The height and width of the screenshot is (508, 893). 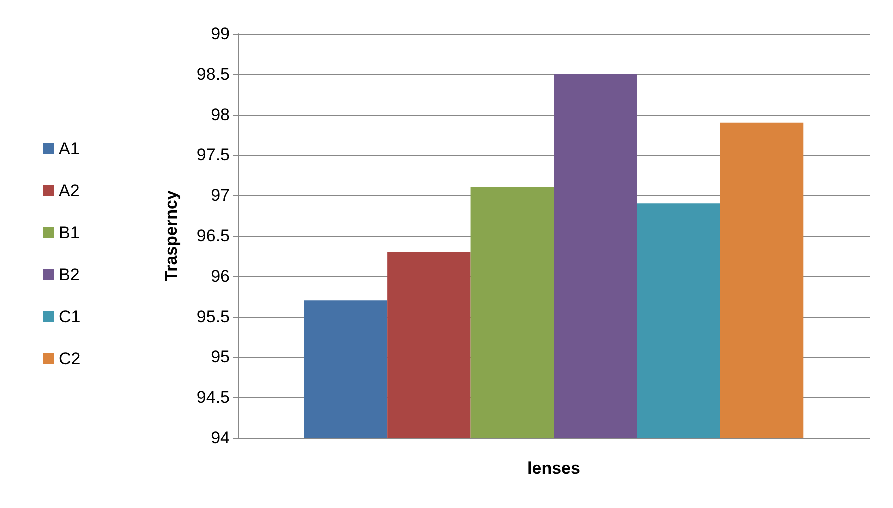 I want to click on legend-label: C2, so click(x=70, y=359).